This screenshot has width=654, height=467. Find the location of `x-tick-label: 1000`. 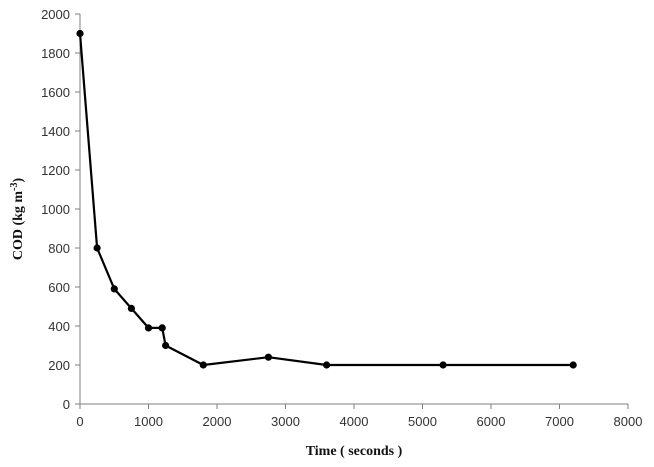

x-tick-label: 1000 is located at coordinates (148, 421).